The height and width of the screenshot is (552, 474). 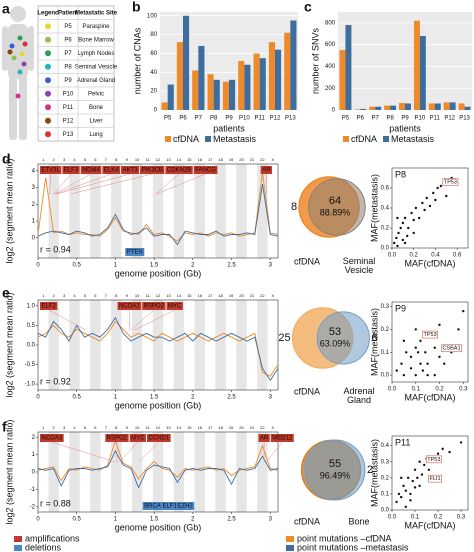 What do you see at coordinates (260, 119) in the screenshot?
I see `x-tick-label: P11` at bounding box center [260, 119].